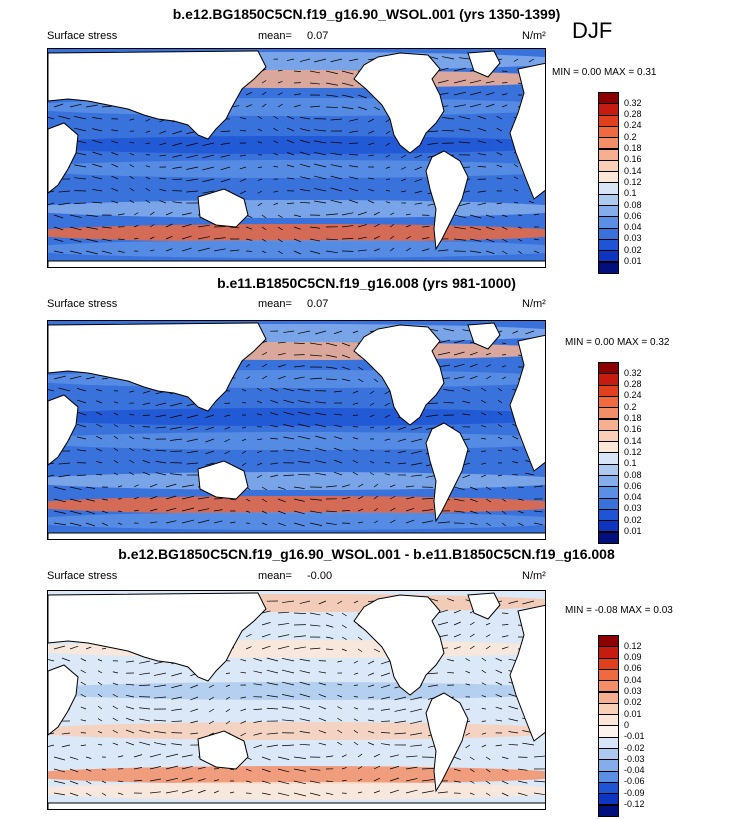 This screenshot has width=733, height=819. What do you see at coordinates (592, 30) in the screenshot?
I see `season-label: DJF` at bounding box center [592, 30].